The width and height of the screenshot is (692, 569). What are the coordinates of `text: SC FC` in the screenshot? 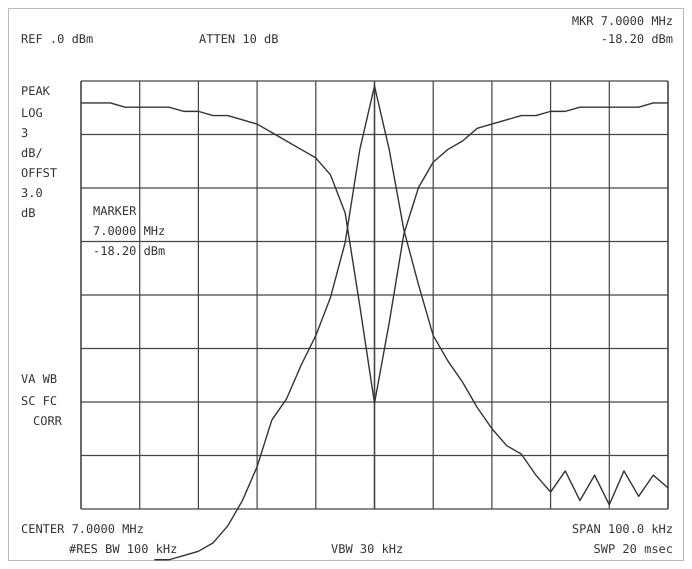 It's located at (39, 401).